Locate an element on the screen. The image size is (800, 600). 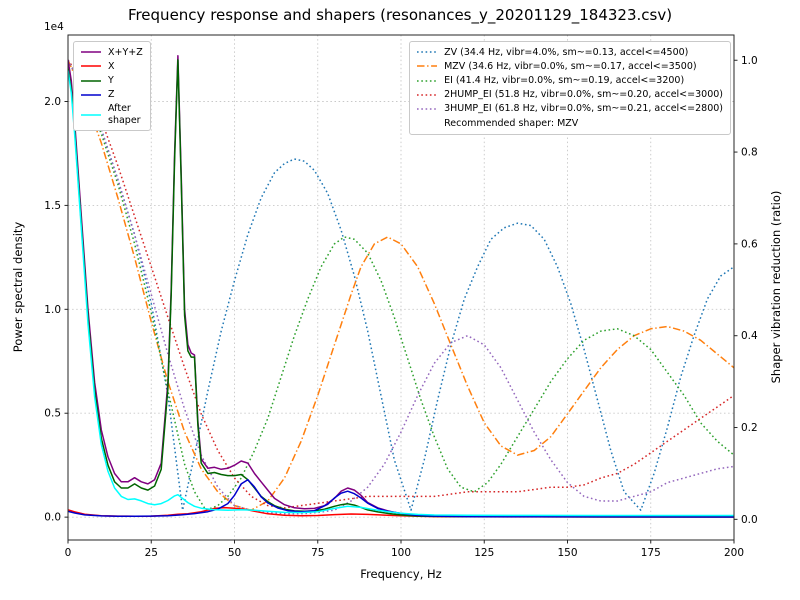
legend-item-x-y-z: X+Y+Z is located at coordinates (111, 52).